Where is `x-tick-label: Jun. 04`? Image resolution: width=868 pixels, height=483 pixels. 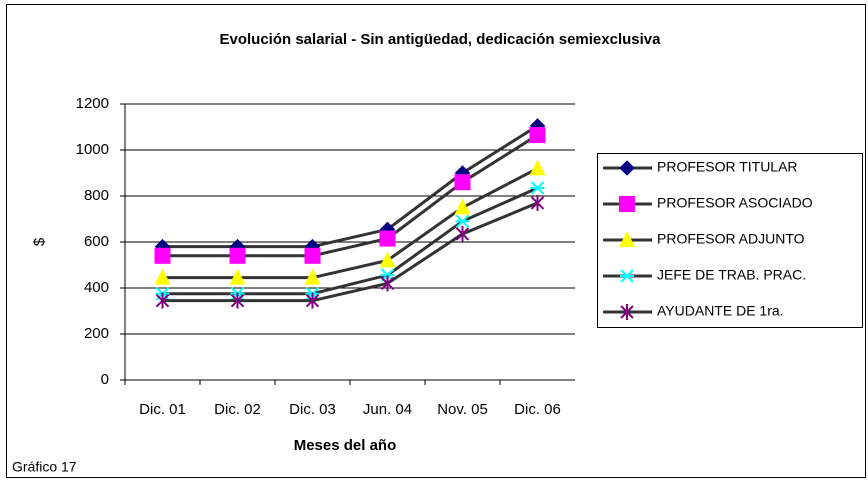 x-tick-label: Jun. 04 is located at coordinates (387, 409).